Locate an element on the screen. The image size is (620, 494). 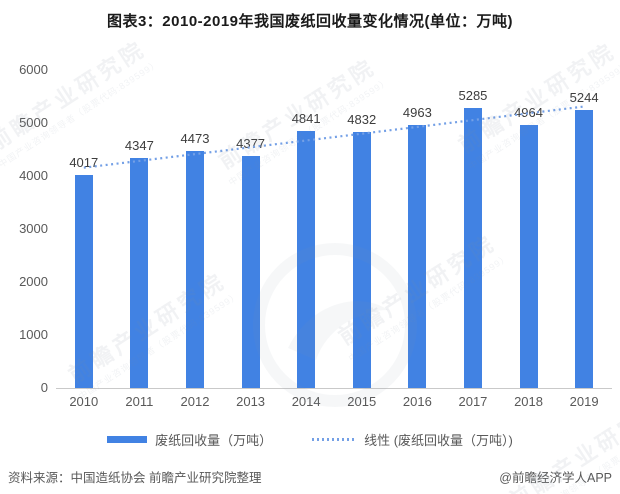
legend-trend-swatch-icon is located at coordinates (334, 439).